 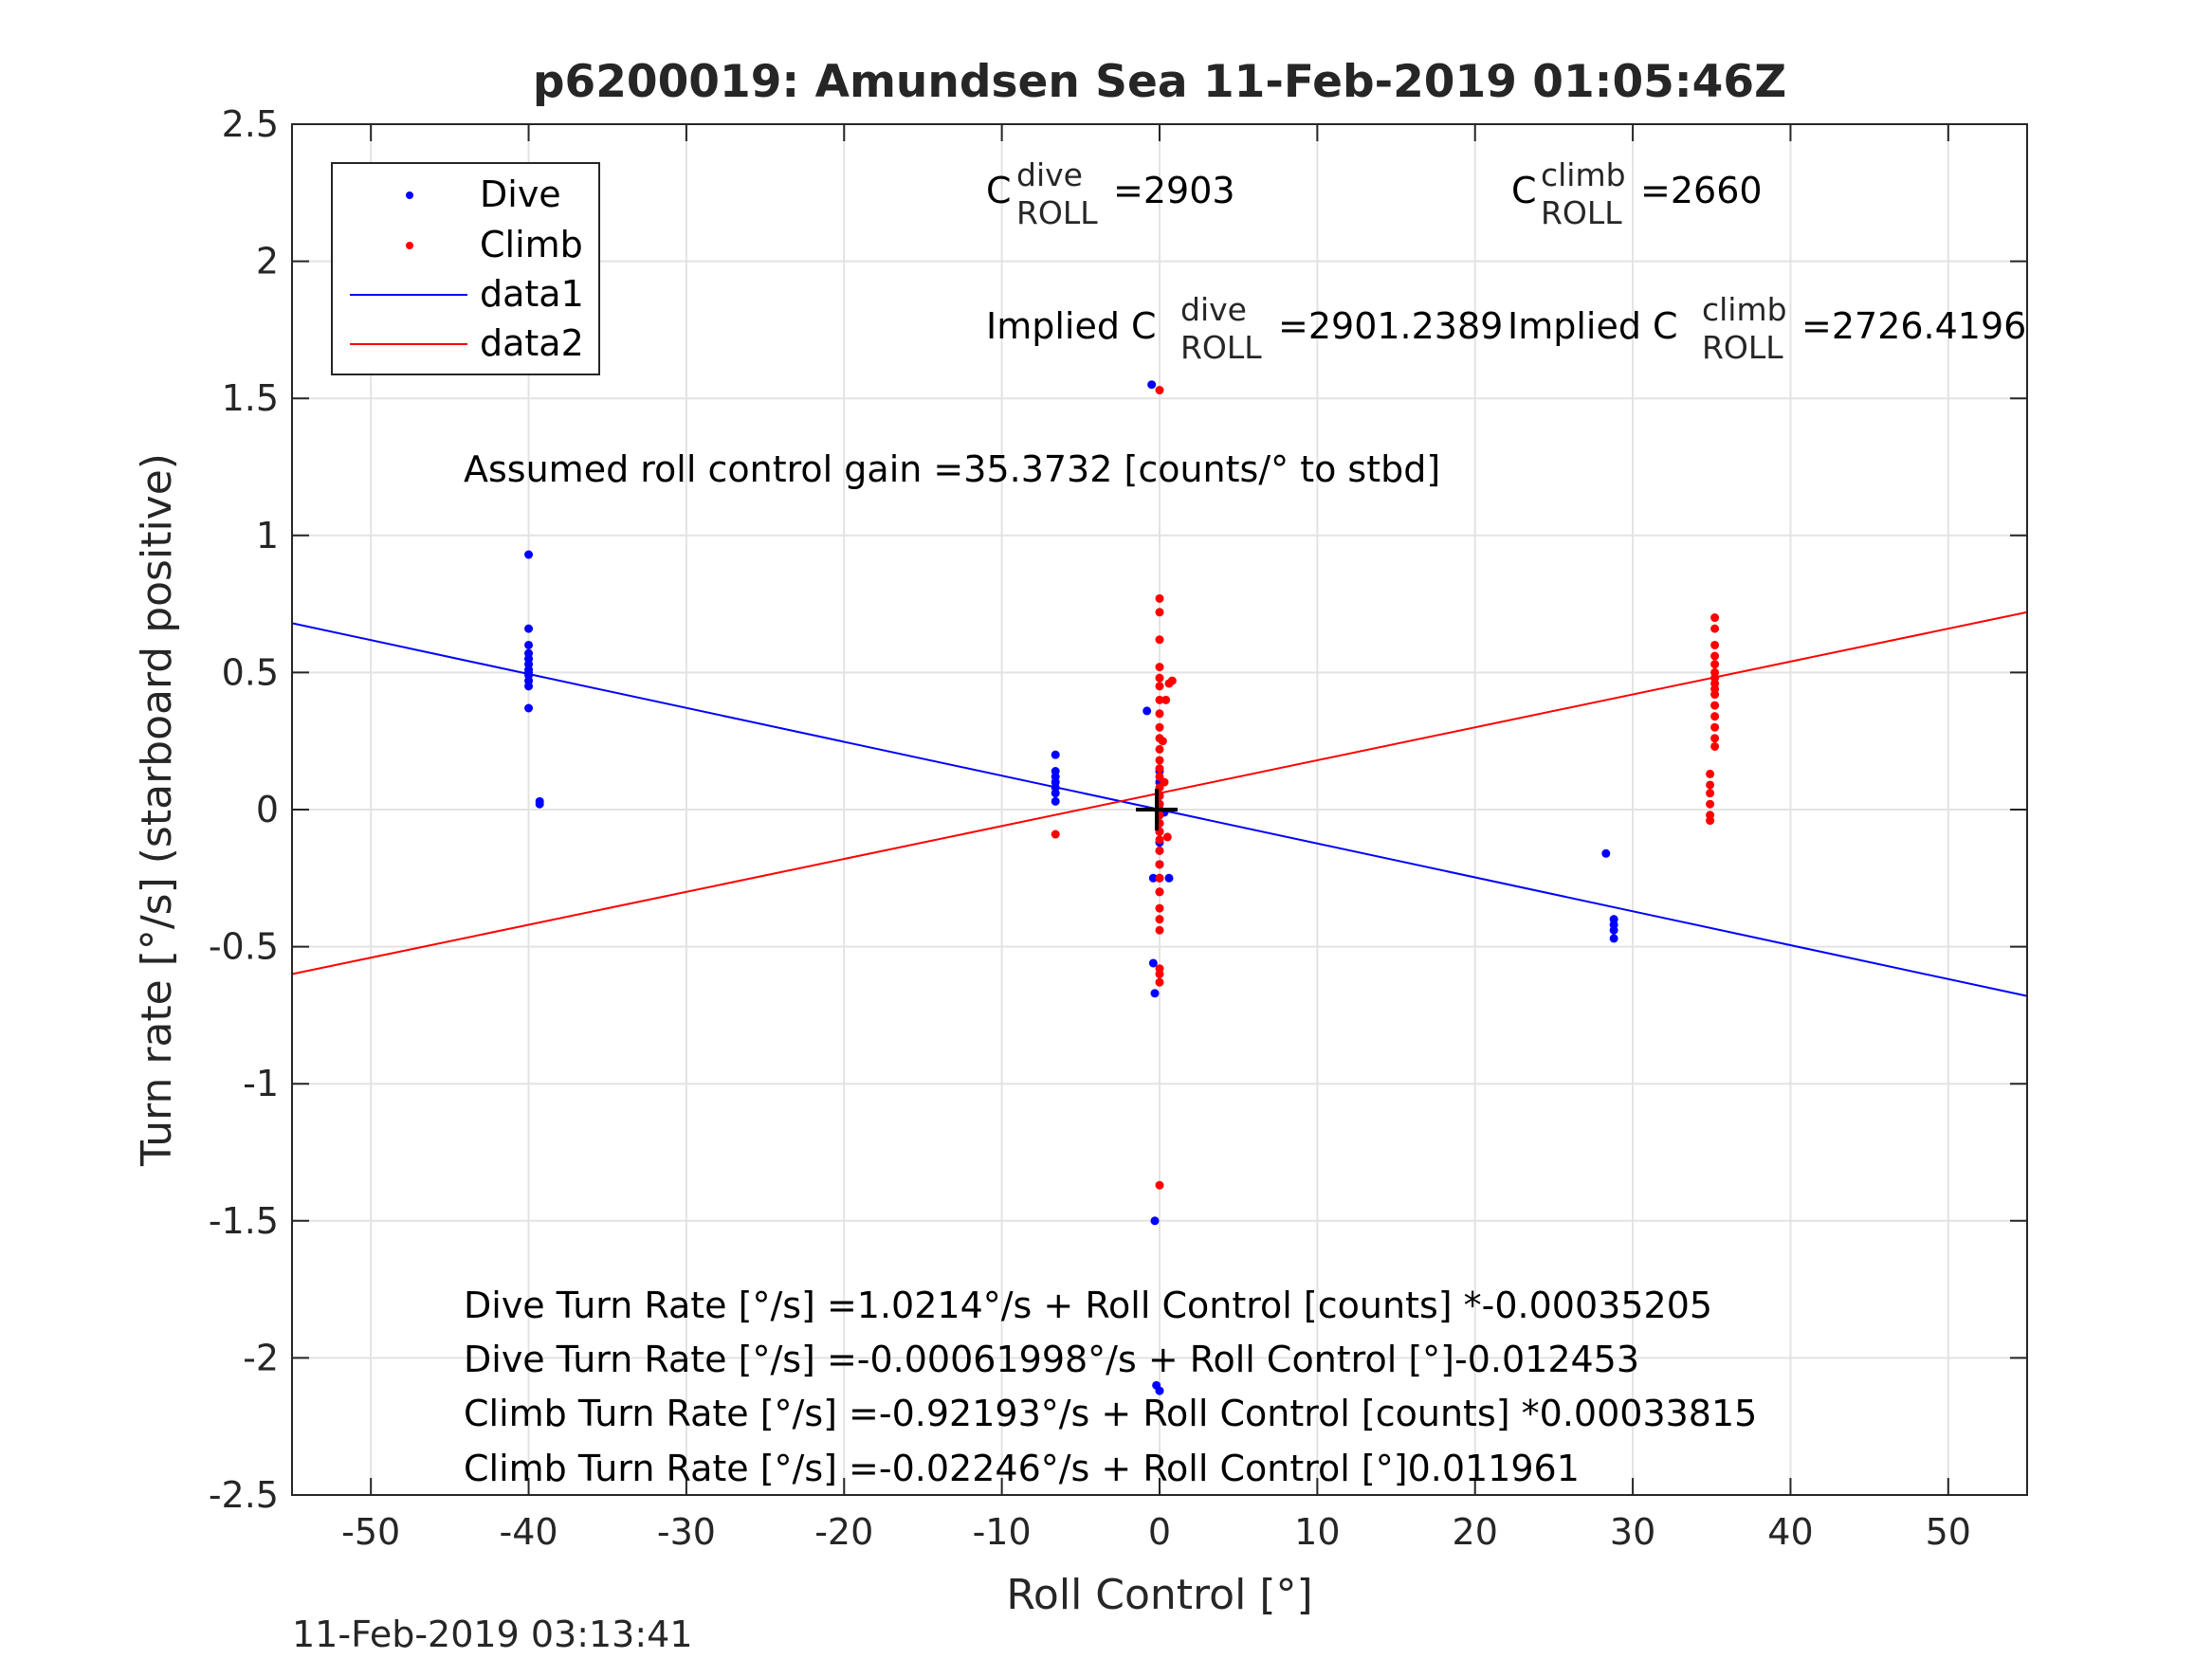 I want to click on c-roll-climb-annotation: C climb ROLL =2660, so click(x=1637, y=193).